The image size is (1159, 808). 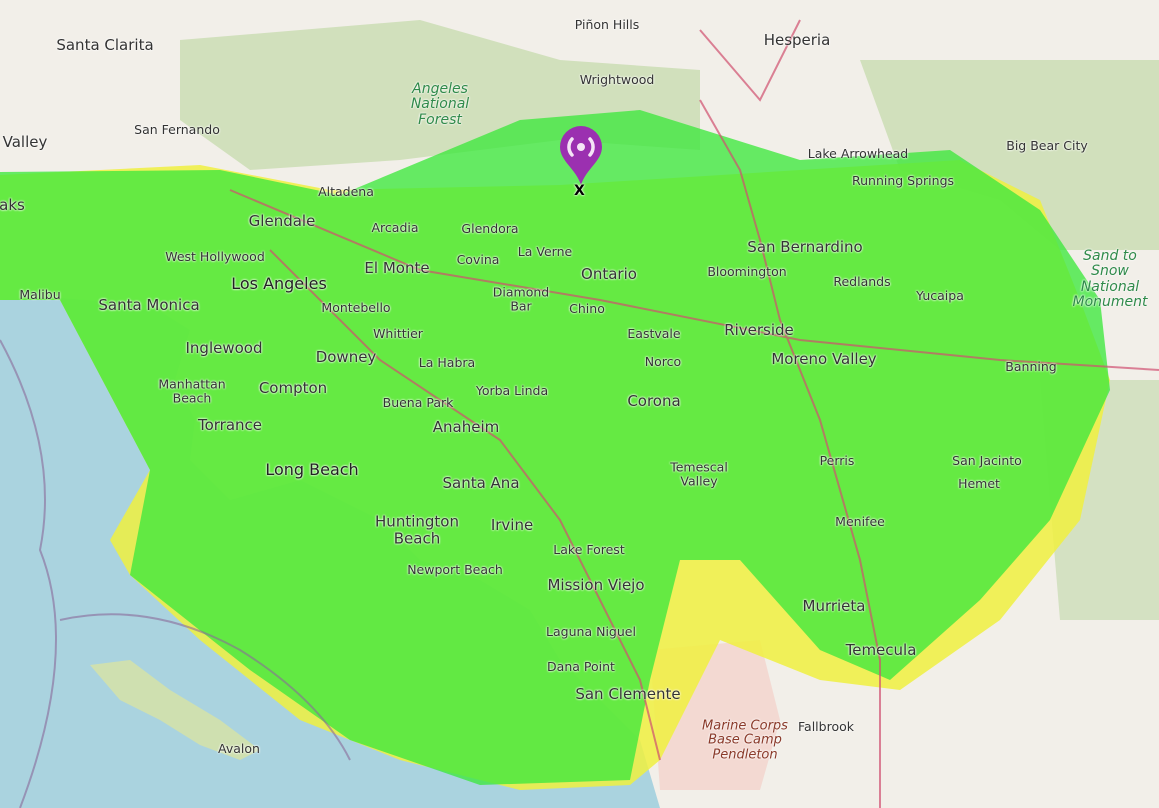 What do you see at coordinates (230, 424) in the screenshot?
I see `place-label: Torrance` at bounding box center [230, 424].